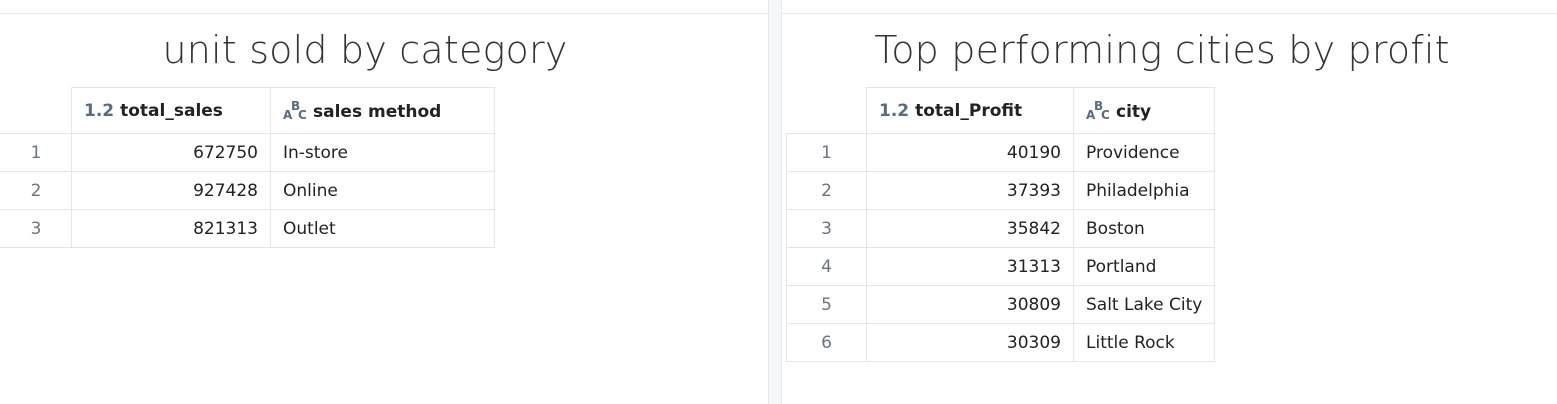 This screenshot has width=1557, height=404. I want to click on table-row: 3 35842 Boston, so click(1001, 228).